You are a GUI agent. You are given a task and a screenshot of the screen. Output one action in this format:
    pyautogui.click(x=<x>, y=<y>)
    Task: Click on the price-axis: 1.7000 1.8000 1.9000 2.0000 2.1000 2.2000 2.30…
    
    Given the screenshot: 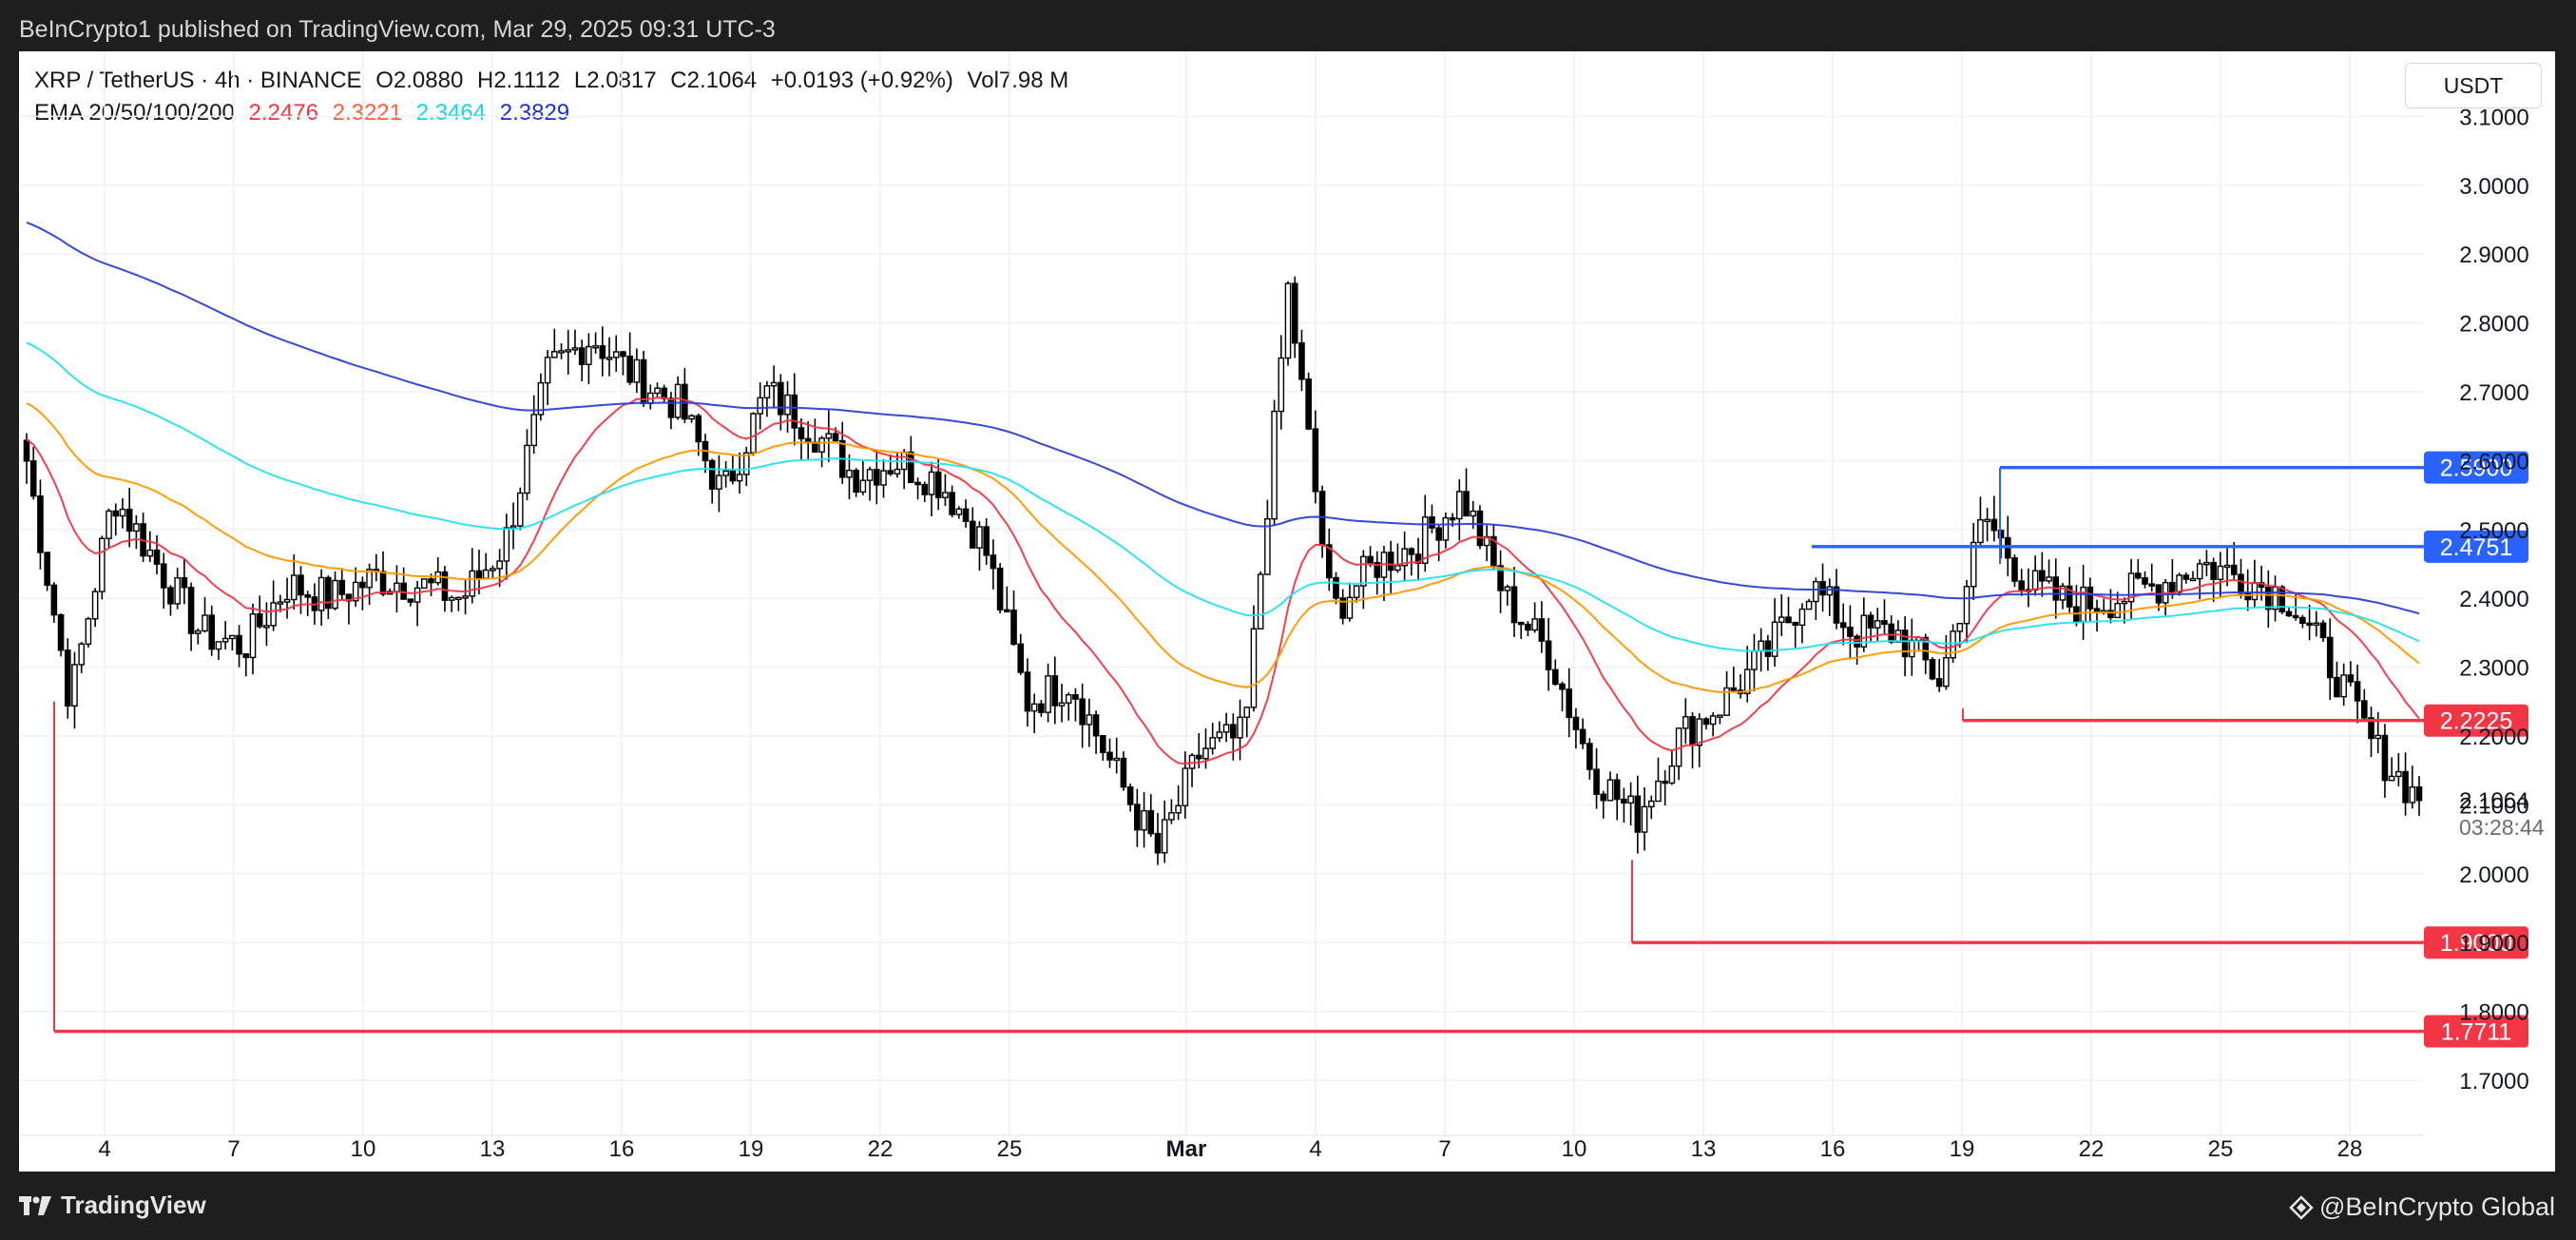 What is the action you would take?
    pyautogui.click(x=2494, y=600)
    